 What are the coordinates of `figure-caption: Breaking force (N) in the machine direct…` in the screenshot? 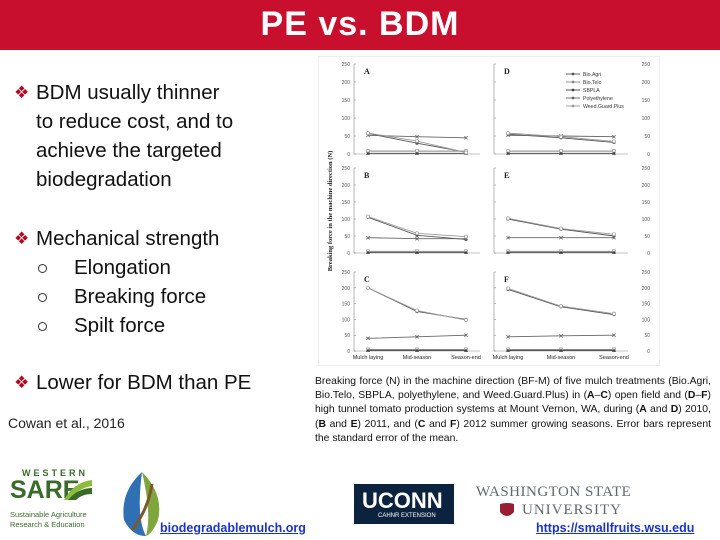 It's located at (513, 410).